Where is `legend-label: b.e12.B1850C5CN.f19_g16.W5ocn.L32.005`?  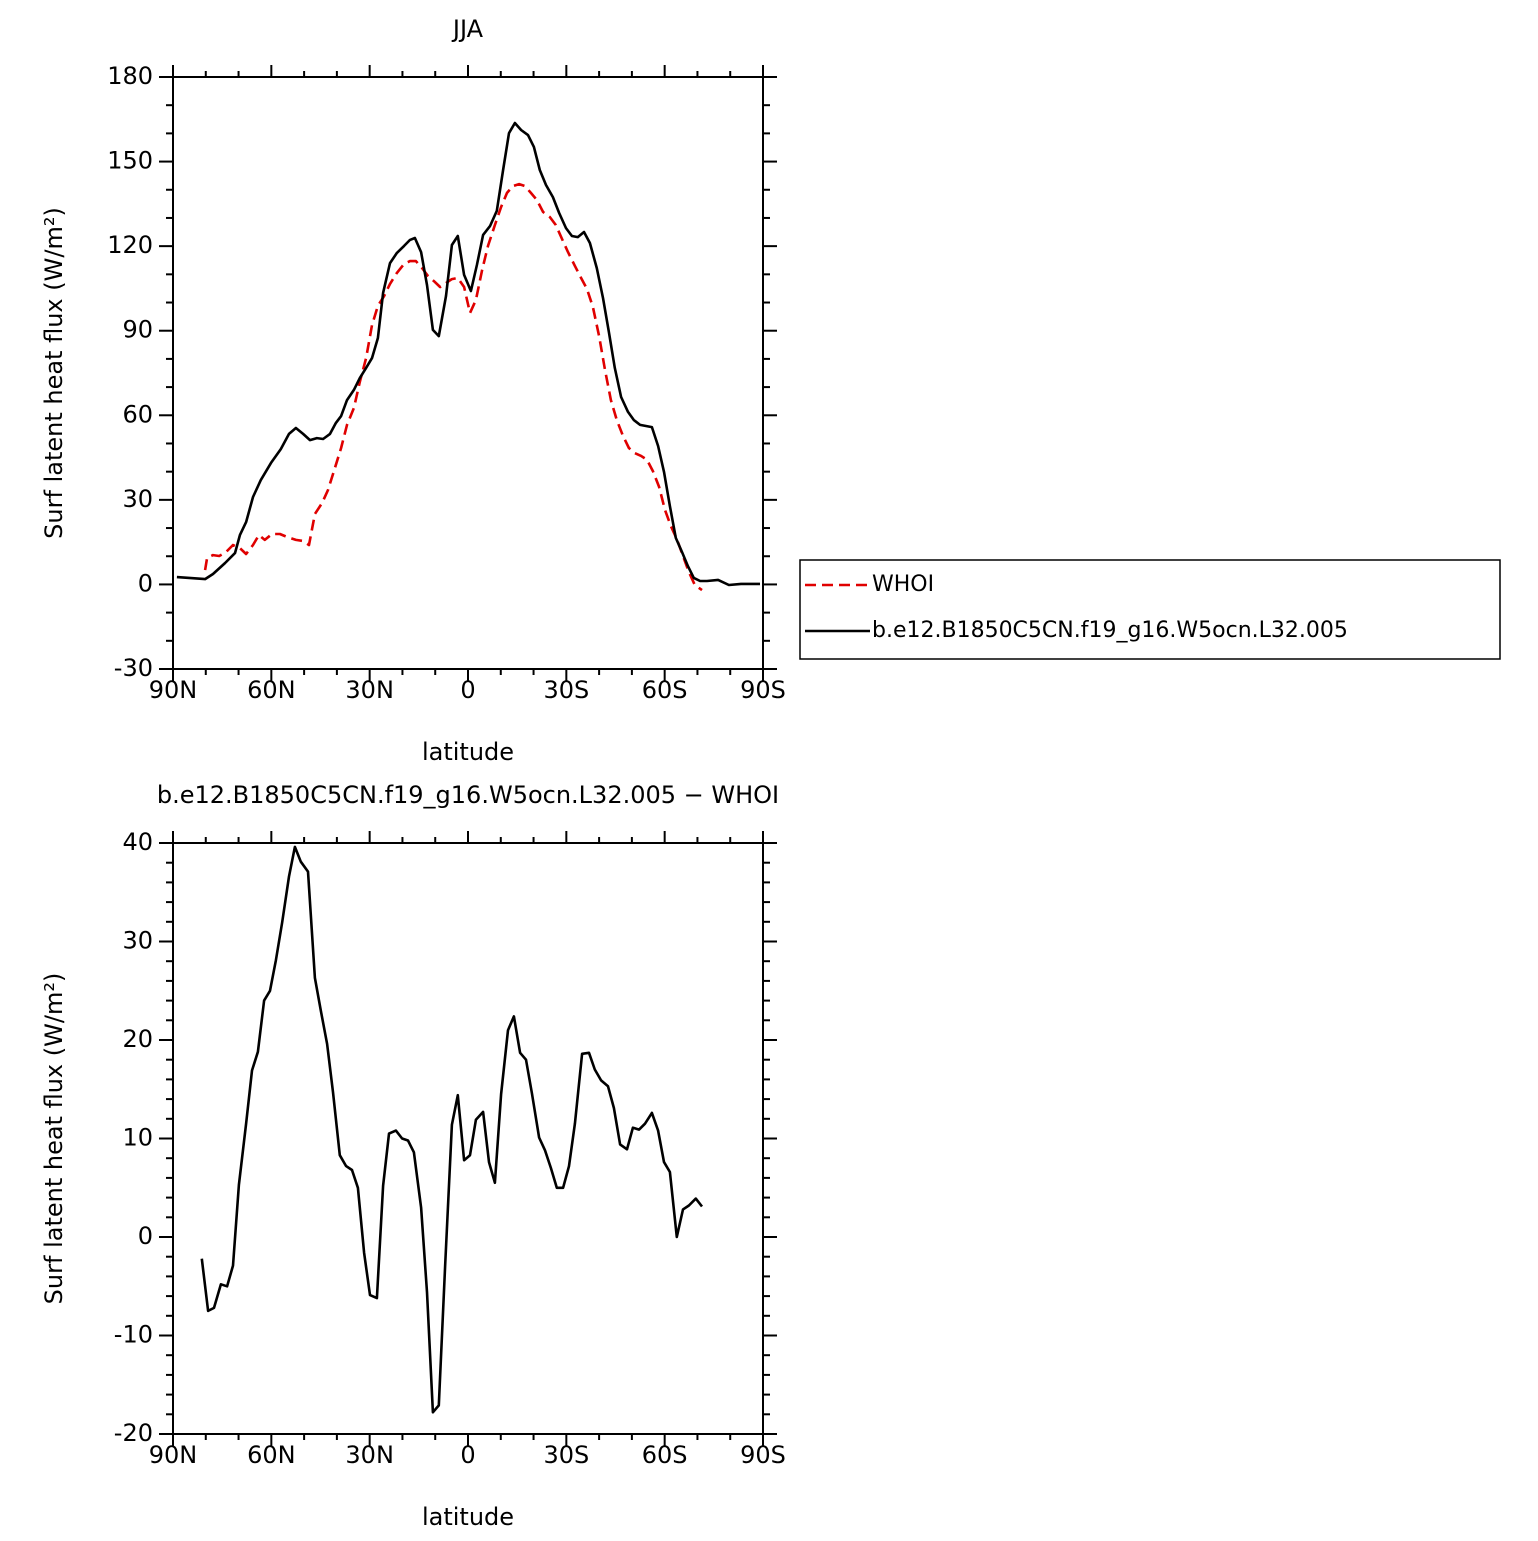
legend-label: b.e12.B1850C5CN.f19_g16.W5ocn.L32.005 is located at coordinates (1110, 630).